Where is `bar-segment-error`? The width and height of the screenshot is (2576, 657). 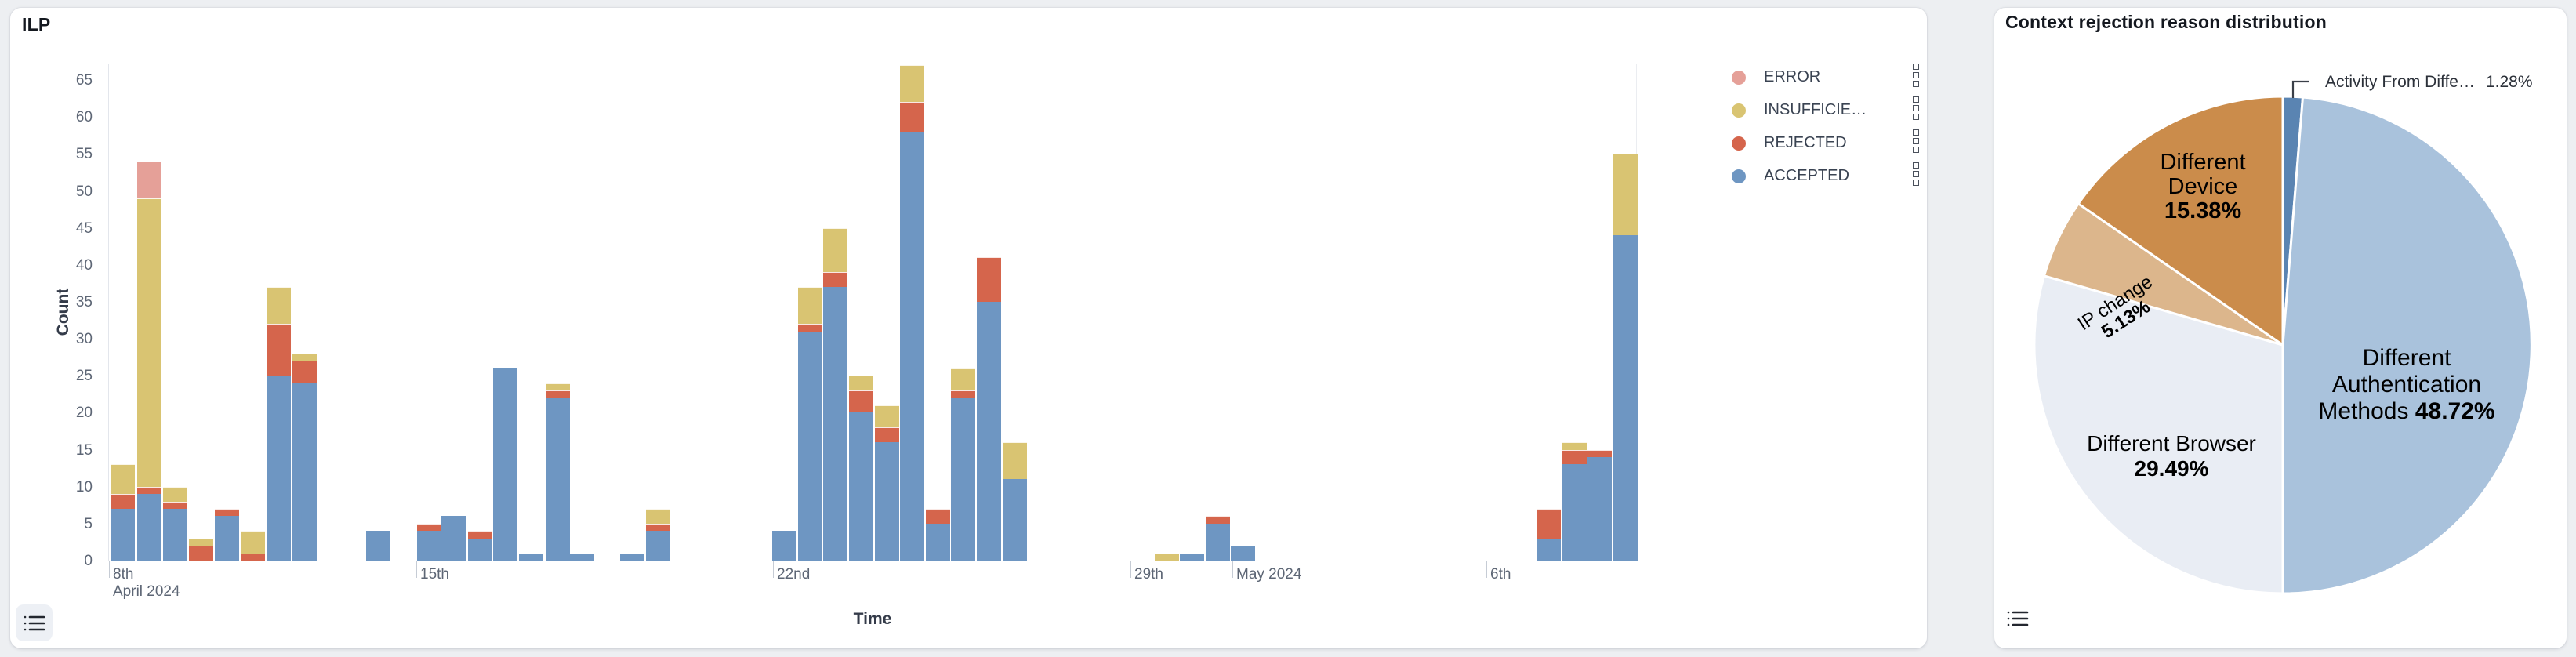
bar-segment-error is located at coordinates (149, 179).